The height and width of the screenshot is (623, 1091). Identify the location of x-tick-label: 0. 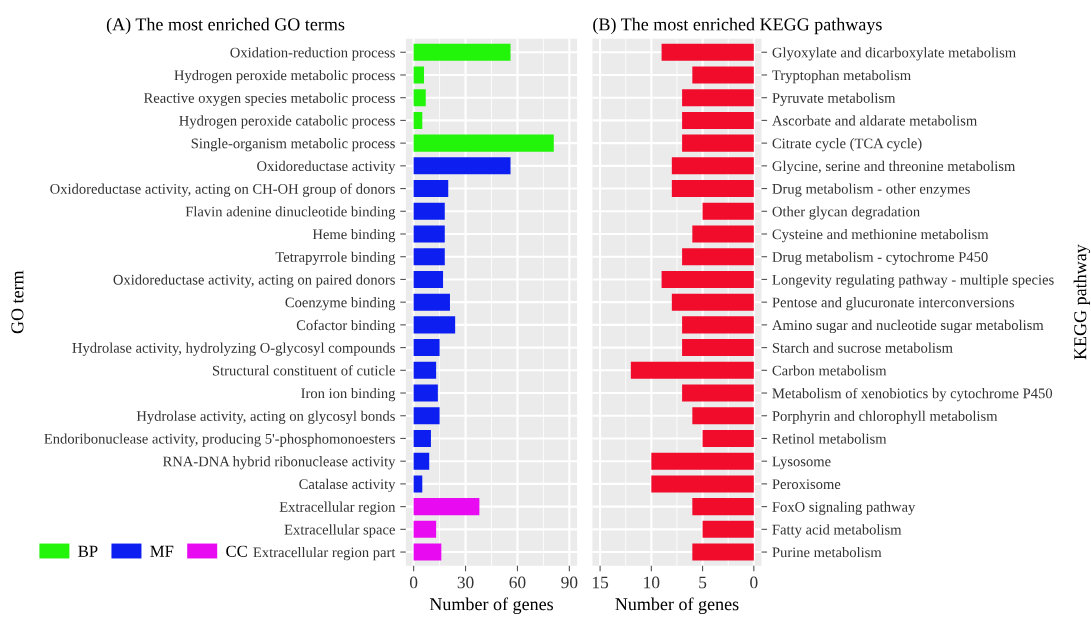
(754, 582).